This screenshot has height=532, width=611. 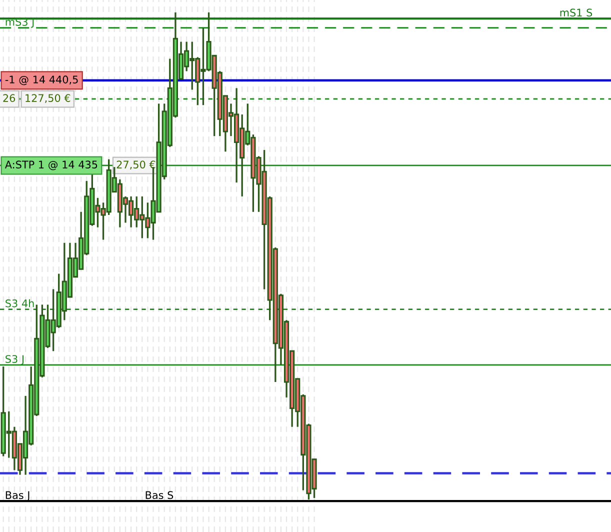 What do you see at coordinates (41, 81) in the screenshot?
I see `ref-line-label: -1 @ 14 440,5` at bounding box center [41, 81].